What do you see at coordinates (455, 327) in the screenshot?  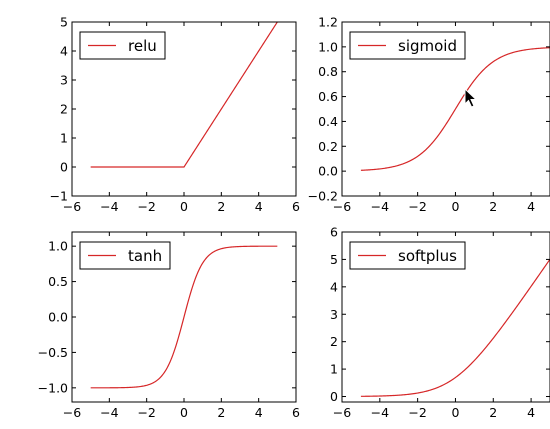 I see `series-line-softplus` at bounding box center [455, 327].